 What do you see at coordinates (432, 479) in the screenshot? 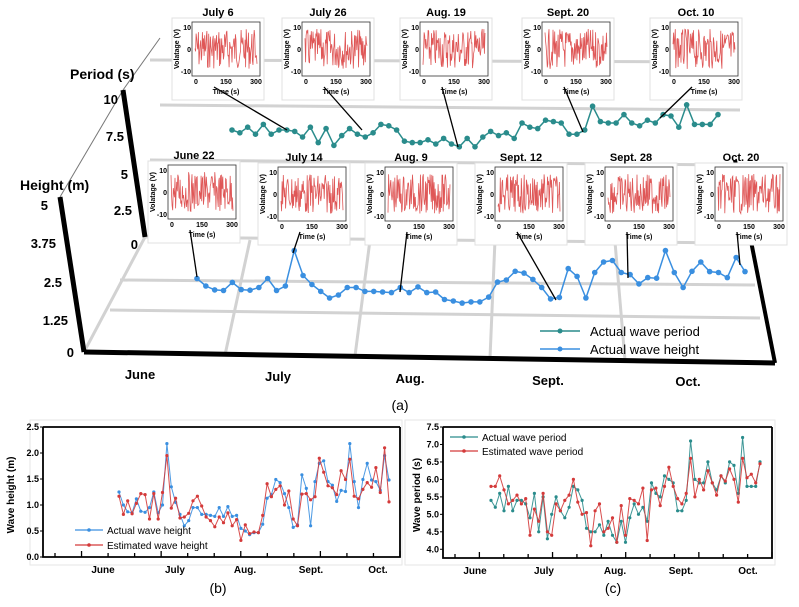
I see `y-tick-label: 6.0` at bounding box center [432, 479].